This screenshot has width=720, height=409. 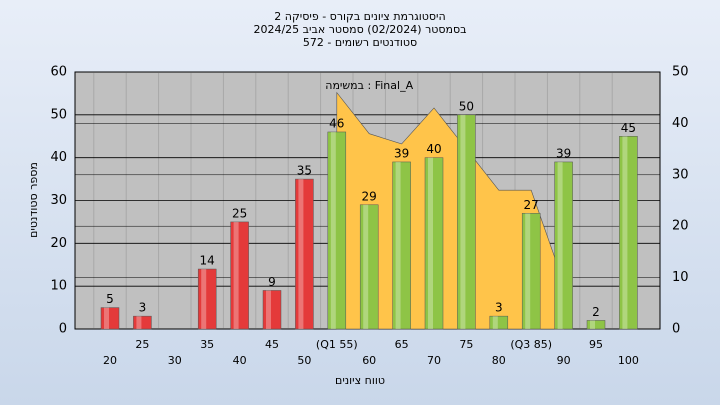 I want to click on chart-title: היסטוגרמת ציונים בקורס - פיסיקה 2, so click(x=359, y=16).